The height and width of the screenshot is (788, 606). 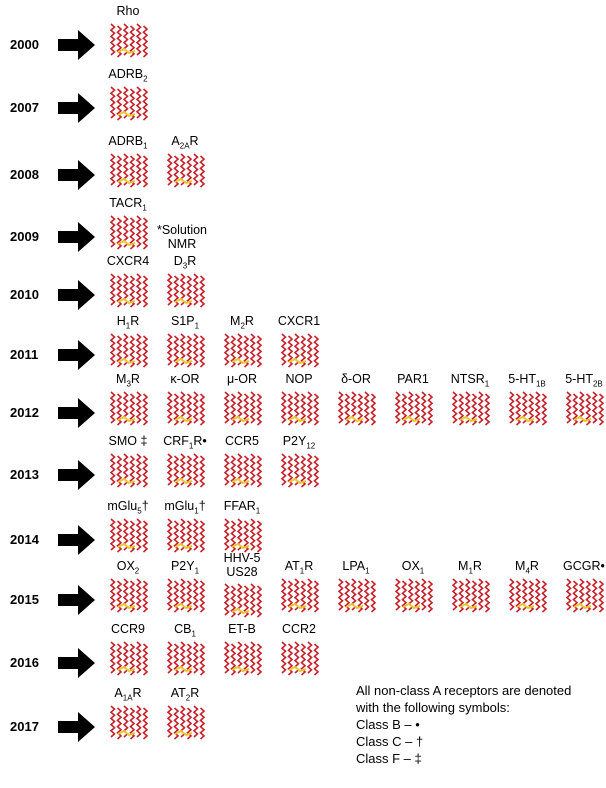 I want to click on label-text: CB, so click(x=183, y=629).